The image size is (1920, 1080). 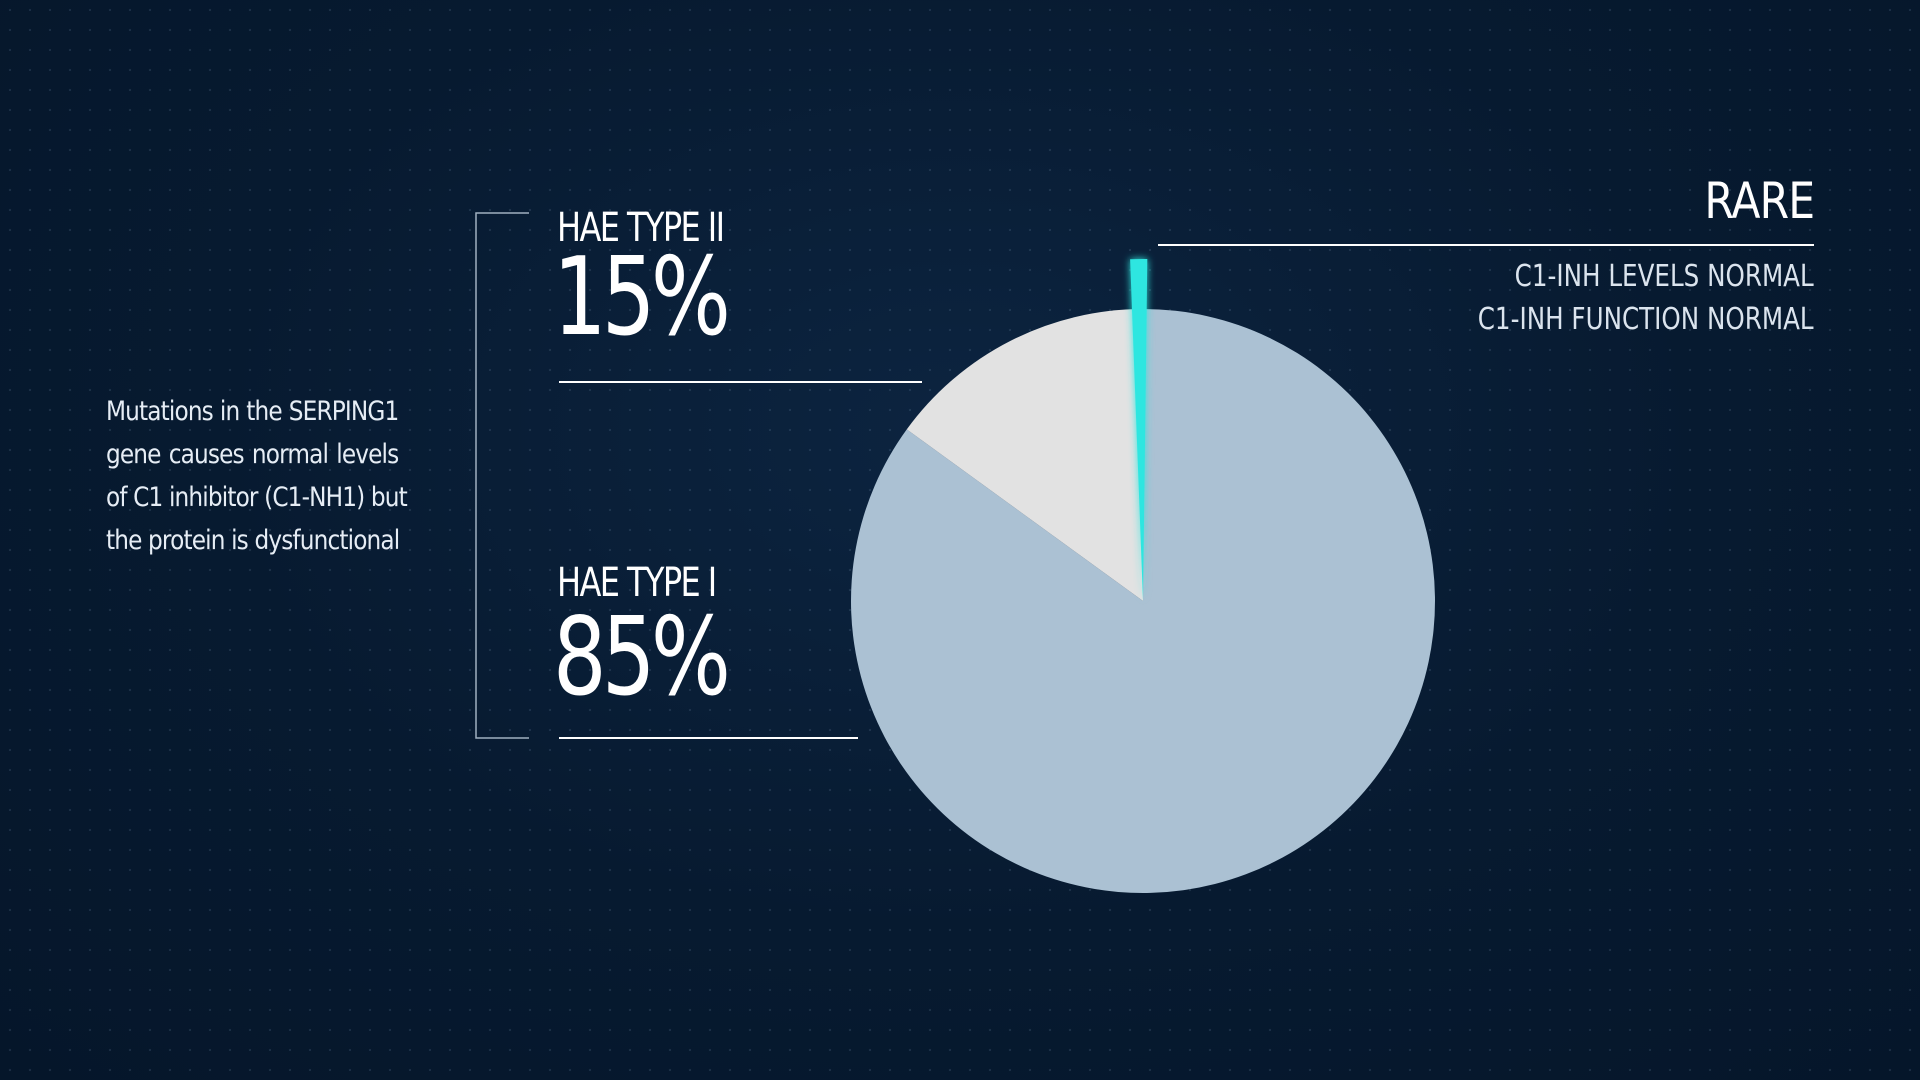 What do you see at coordinates (1139, 430) in the screenshot?
I see `pie-slice-rare` at bounding box center [1139, 430].